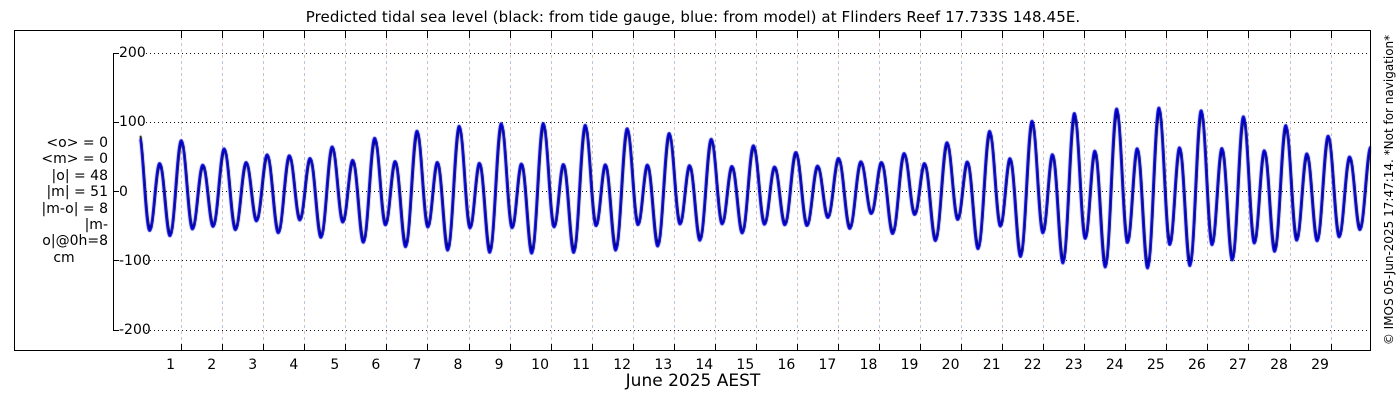  I want to click on x-tick-label: 2, so click(212, 365).